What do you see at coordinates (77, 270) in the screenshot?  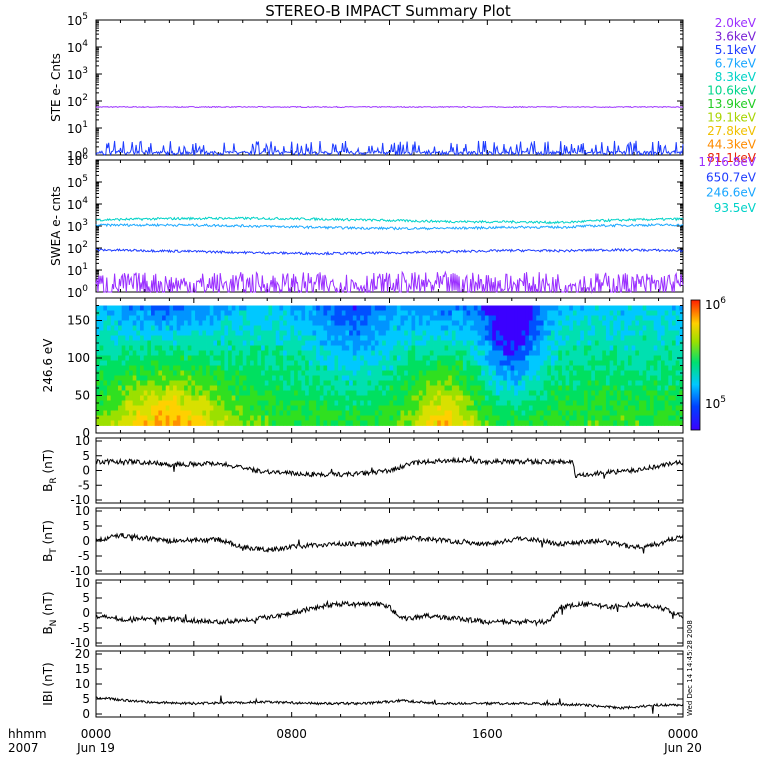 I see `swea-ytick-label: 101` at bounding box center [77, 270].